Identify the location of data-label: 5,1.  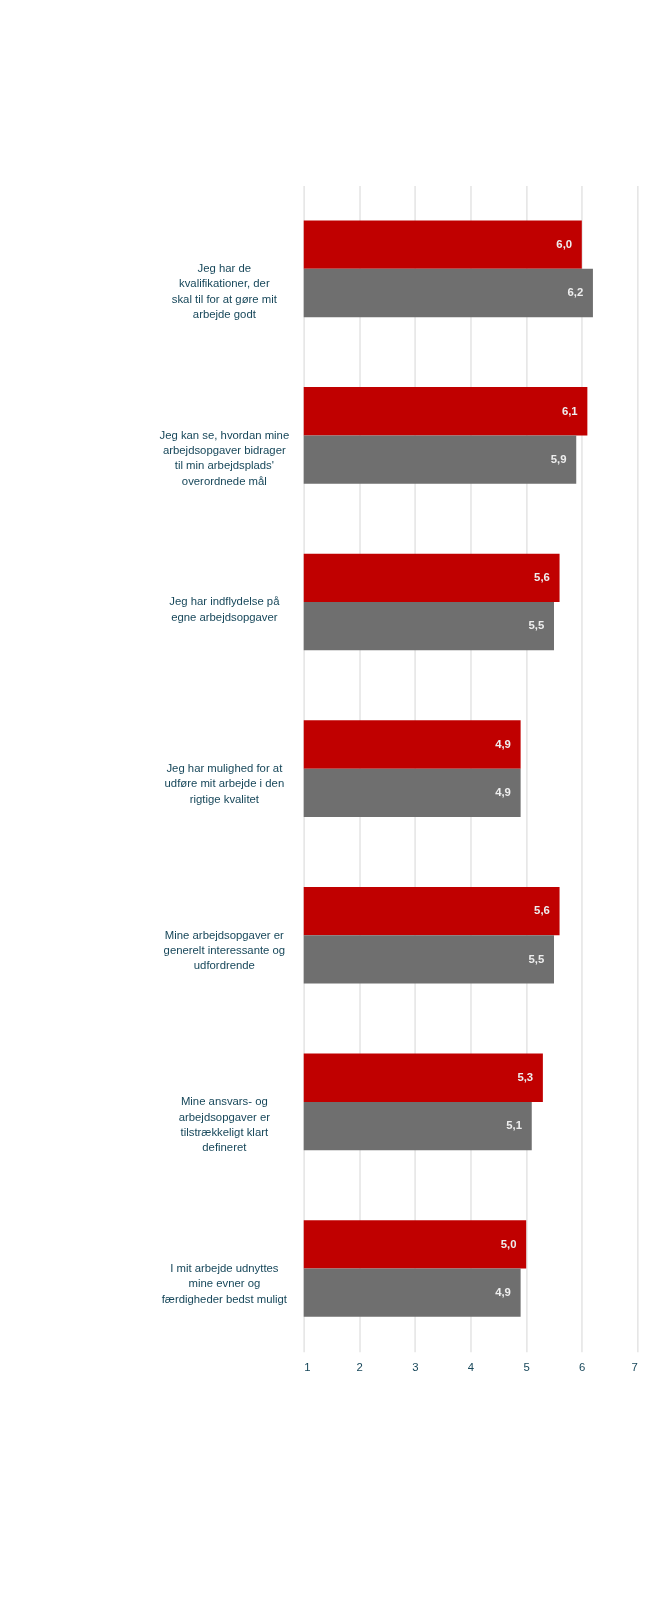
(514, 1125).